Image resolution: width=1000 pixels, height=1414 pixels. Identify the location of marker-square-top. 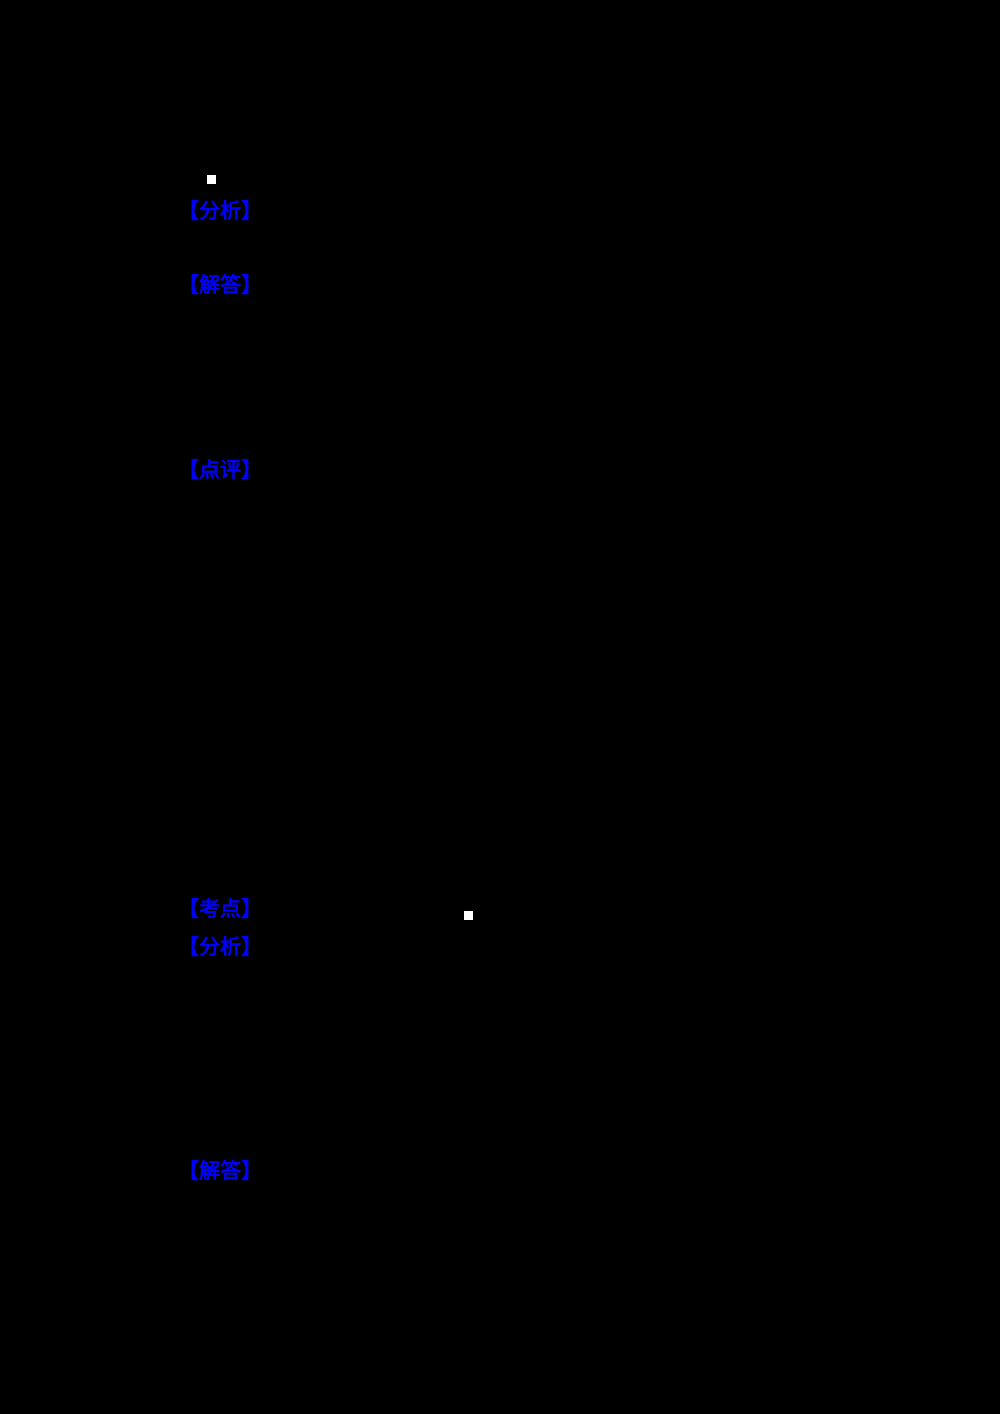
(211, 179).